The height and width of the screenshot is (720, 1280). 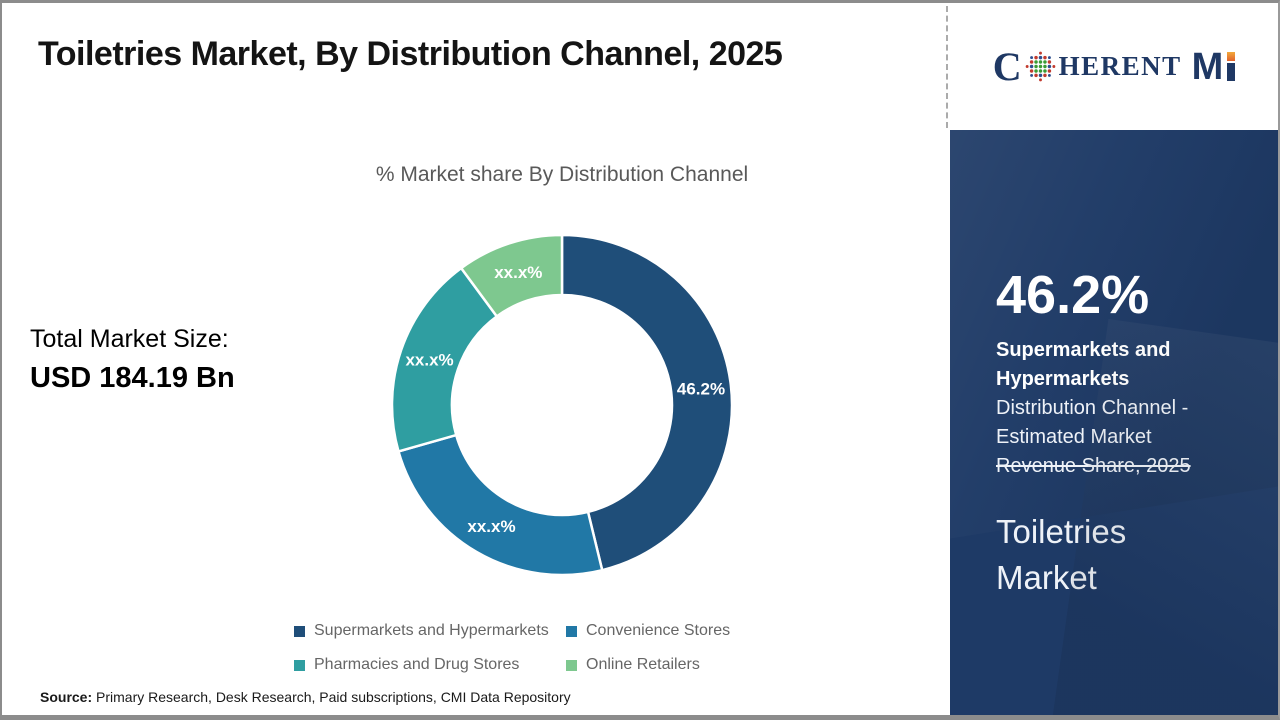 What do you see at coordinates (1073, 295) in the screenshot?
I see `sidebar-stat-value: 46.2%` at bounding box center [1073, 295].